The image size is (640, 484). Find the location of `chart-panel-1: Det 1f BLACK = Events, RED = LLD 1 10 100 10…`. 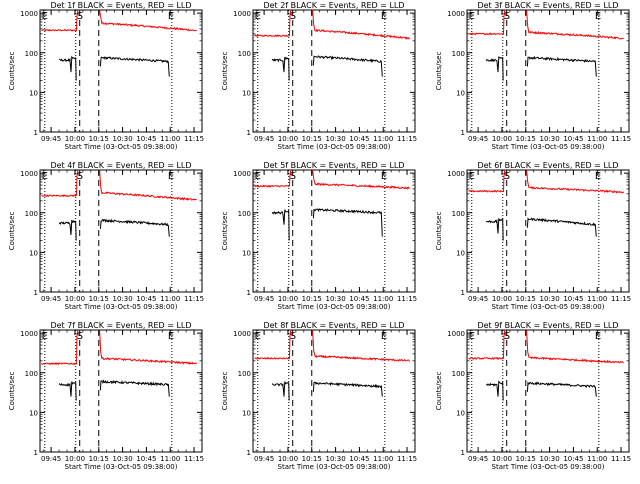

chart-panel-1: Det 1f BLACK = Events, RED = LLD 1 10 100 10… is located at coordinates (106, 76).